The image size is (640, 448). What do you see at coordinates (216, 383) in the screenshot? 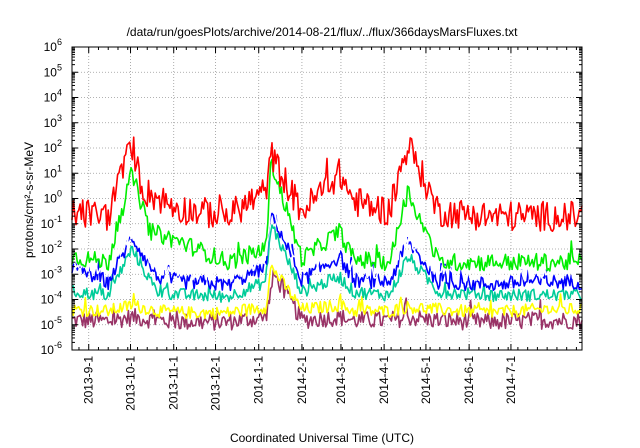
I see `x-tick-label: 2013-12-1` at bounding box center [216, 383].